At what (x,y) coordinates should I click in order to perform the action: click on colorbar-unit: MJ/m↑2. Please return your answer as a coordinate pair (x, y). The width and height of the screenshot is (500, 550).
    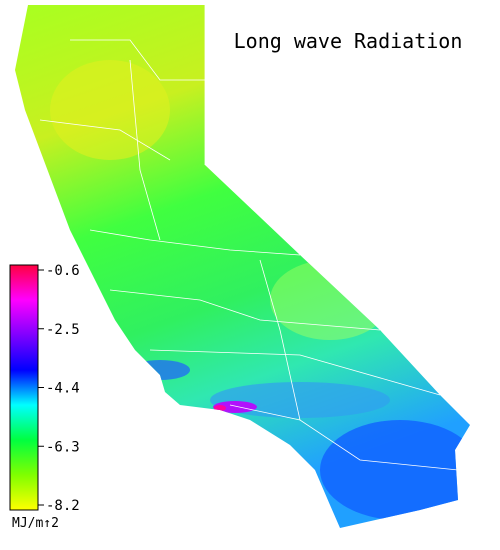
    Looking at the image, I should click on (35, 523).